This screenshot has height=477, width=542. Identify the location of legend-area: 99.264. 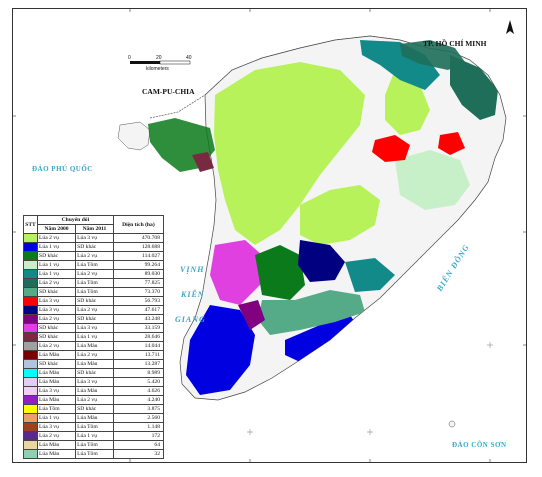
(138, 265).